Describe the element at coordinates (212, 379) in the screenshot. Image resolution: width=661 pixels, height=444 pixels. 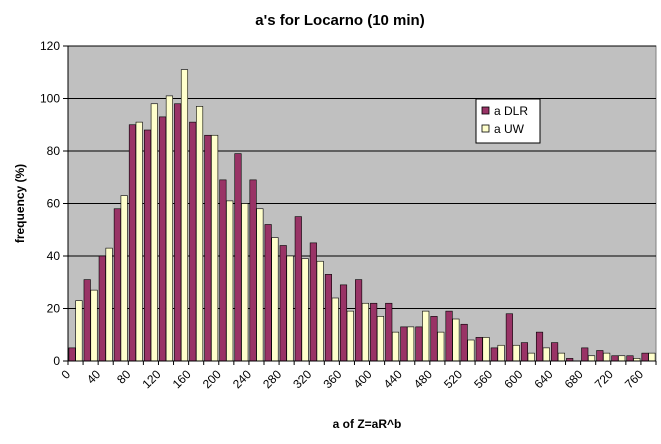
I see `x-tick-label: 200` at that location.